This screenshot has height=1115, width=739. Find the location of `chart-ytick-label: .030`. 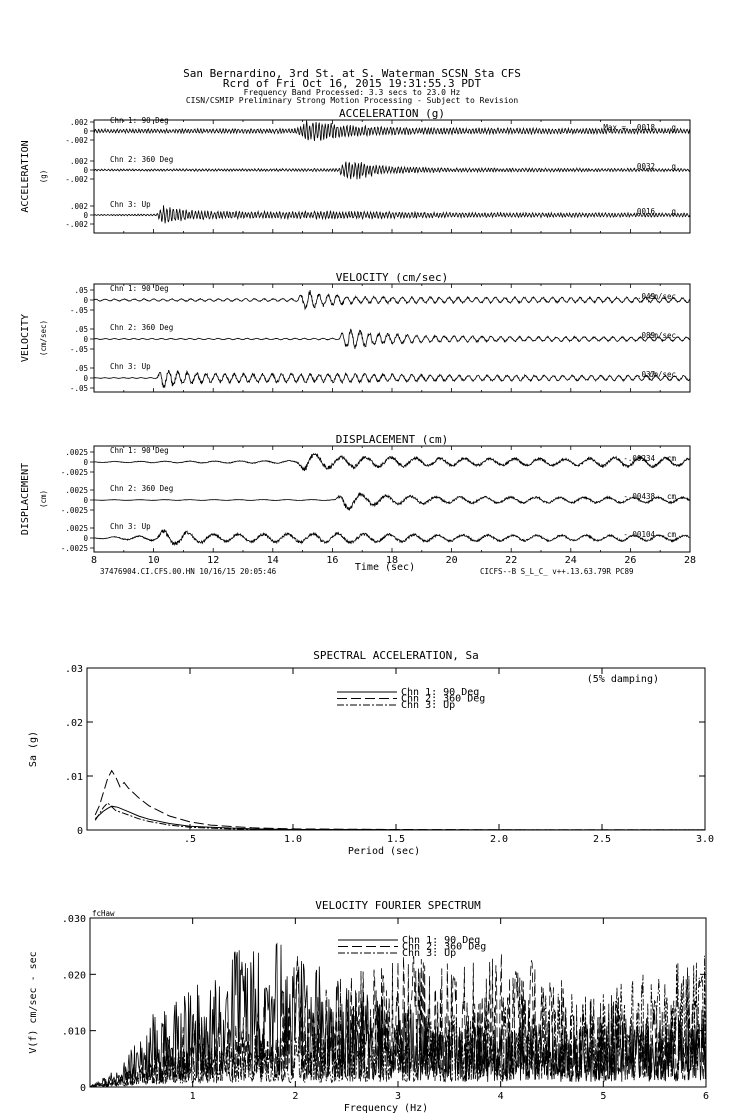

chart-ytick-label: .030 is located at coordinates (74, 919).